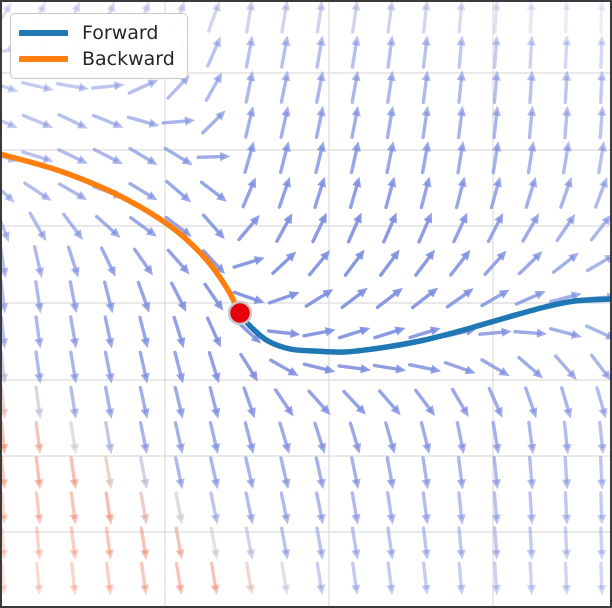 This screenshot has height=608, width=612. I want to click on legend-item-forward: Forward, so click(97, 33).